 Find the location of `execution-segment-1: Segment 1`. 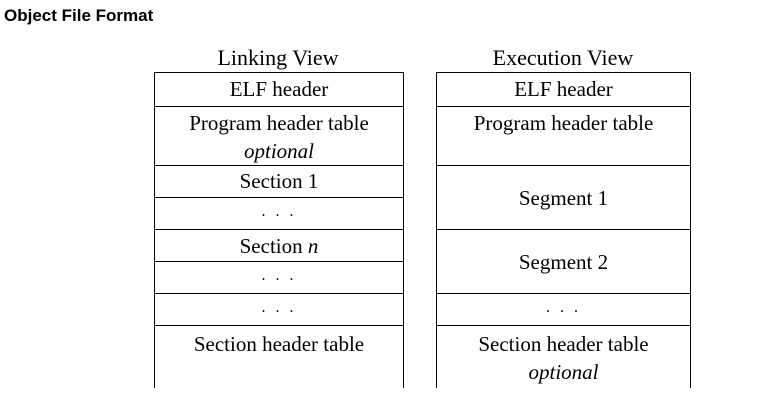

execution-segment-1: Segment 1 is located at coordinates (563, 198).